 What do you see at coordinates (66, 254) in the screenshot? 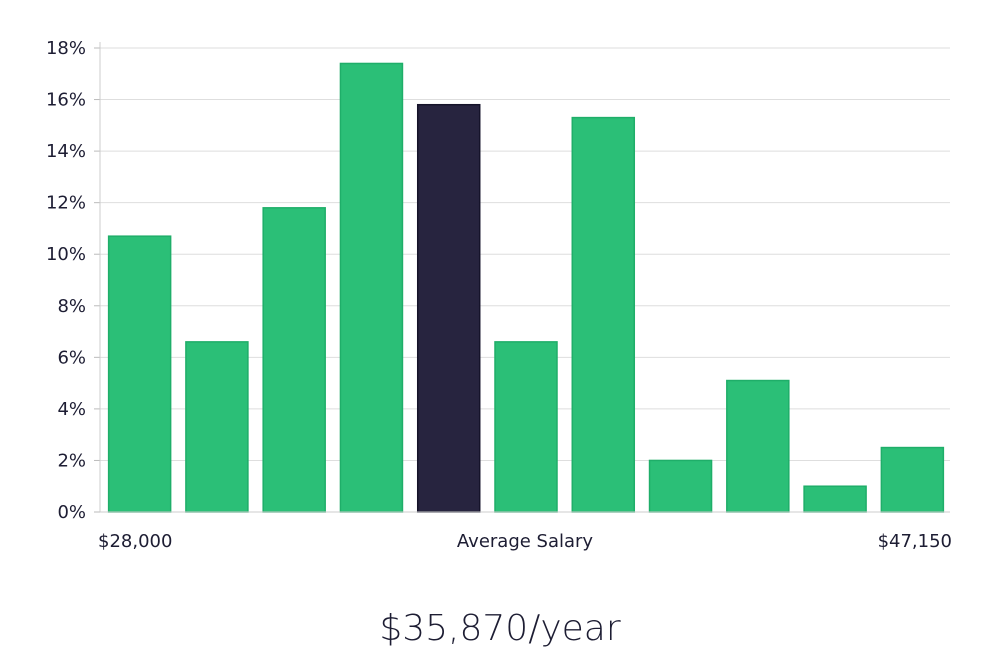
I see `y-tick-label: 10%` at bounding box center [66, 254].